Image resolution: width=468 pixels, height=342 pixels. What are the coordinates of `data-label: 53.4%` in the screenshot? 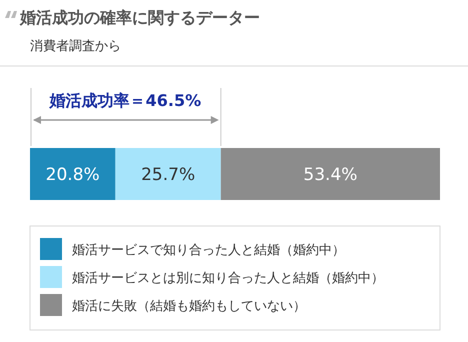 It's located at (330, 175).